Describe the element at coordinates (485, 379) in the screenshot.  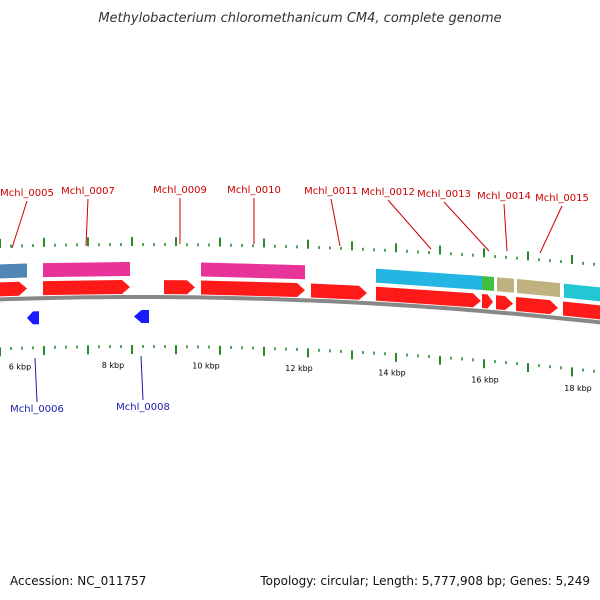
I see `scale-label: 16 kbp` at that location.